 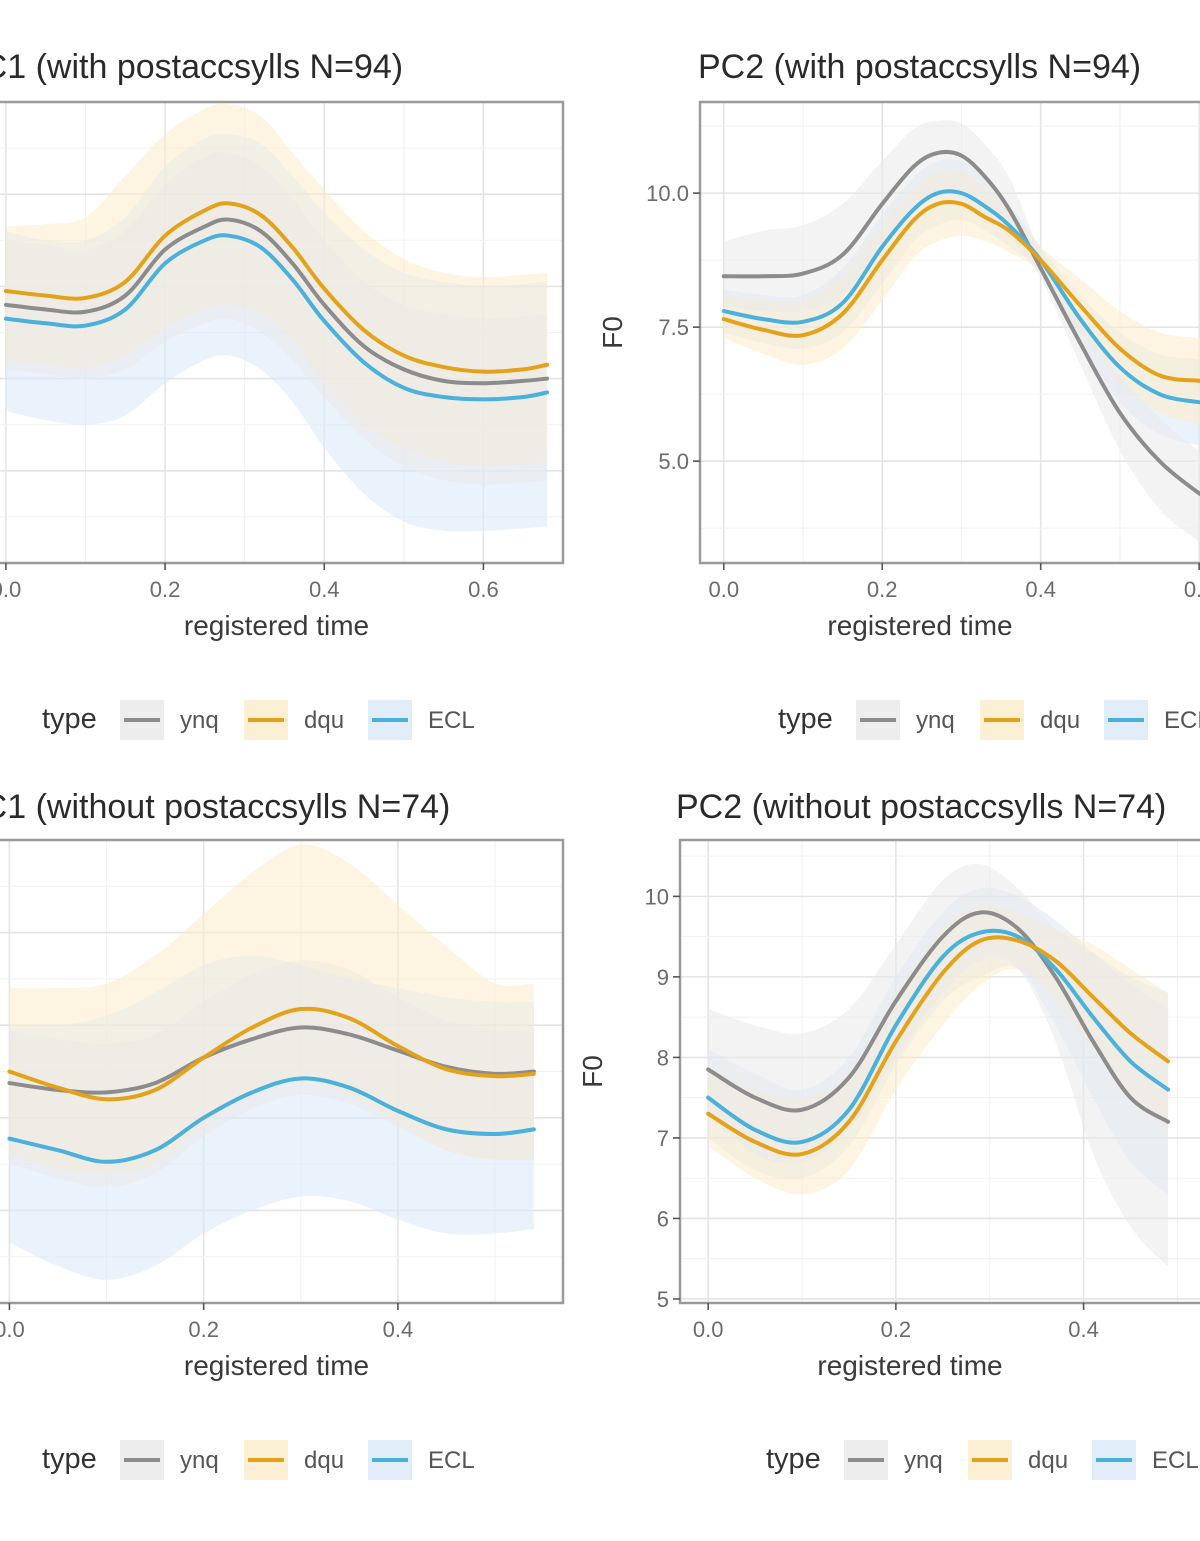 What do you see at coordinates (663, 1299) in the screenshot?
I see `y-tick-label: 5` at bounding box center [663, 1299].